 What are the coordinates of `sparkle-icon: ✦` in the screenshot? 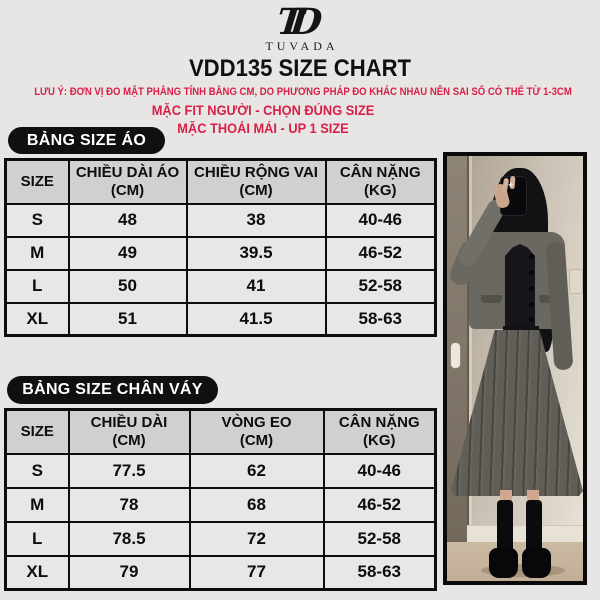 It's located at (511, 185).